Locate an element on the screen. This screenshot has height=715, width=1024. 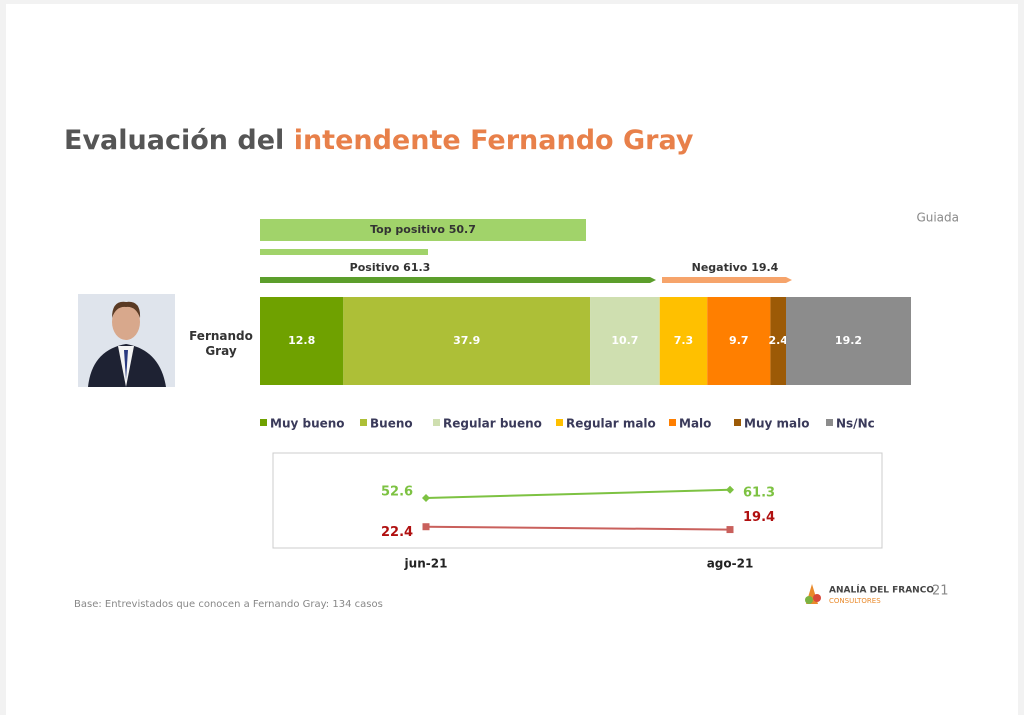
logo is located at coordinates (813, 594).